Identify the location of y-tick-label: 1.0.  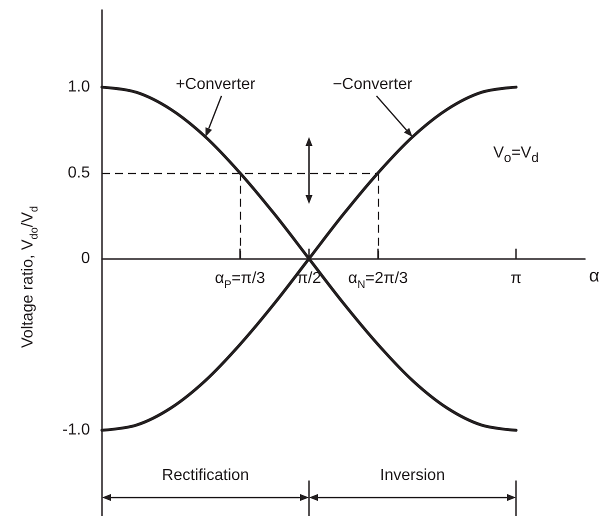
(79, 87).